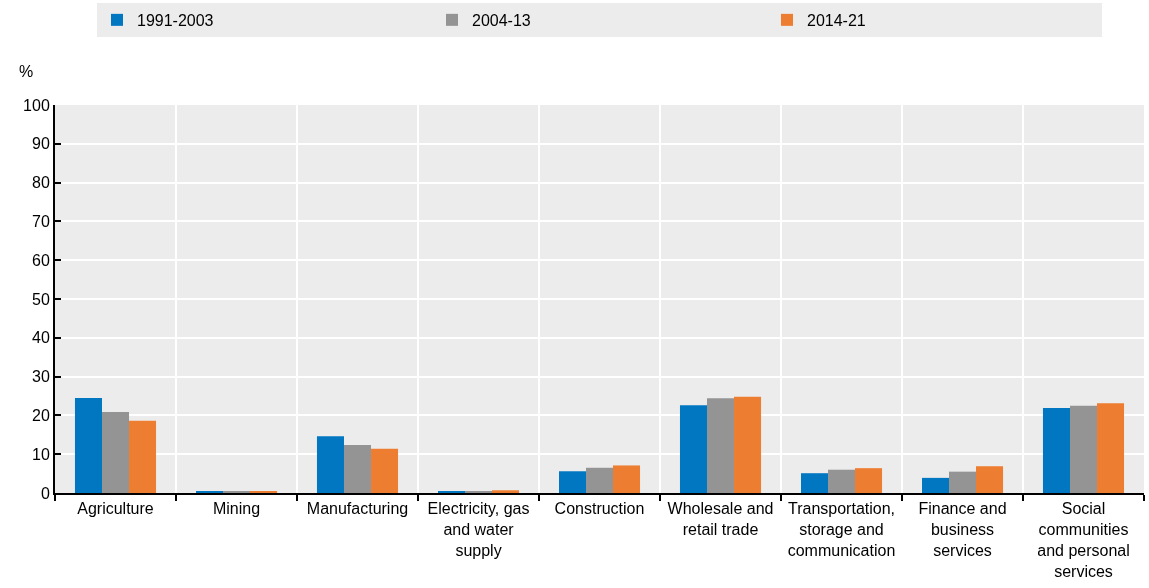  What do you see at coordinates (841, 529) in the screenshot?
I see `x-tick-label: Transportation, storage and communication` at bounding box center [841, 529].